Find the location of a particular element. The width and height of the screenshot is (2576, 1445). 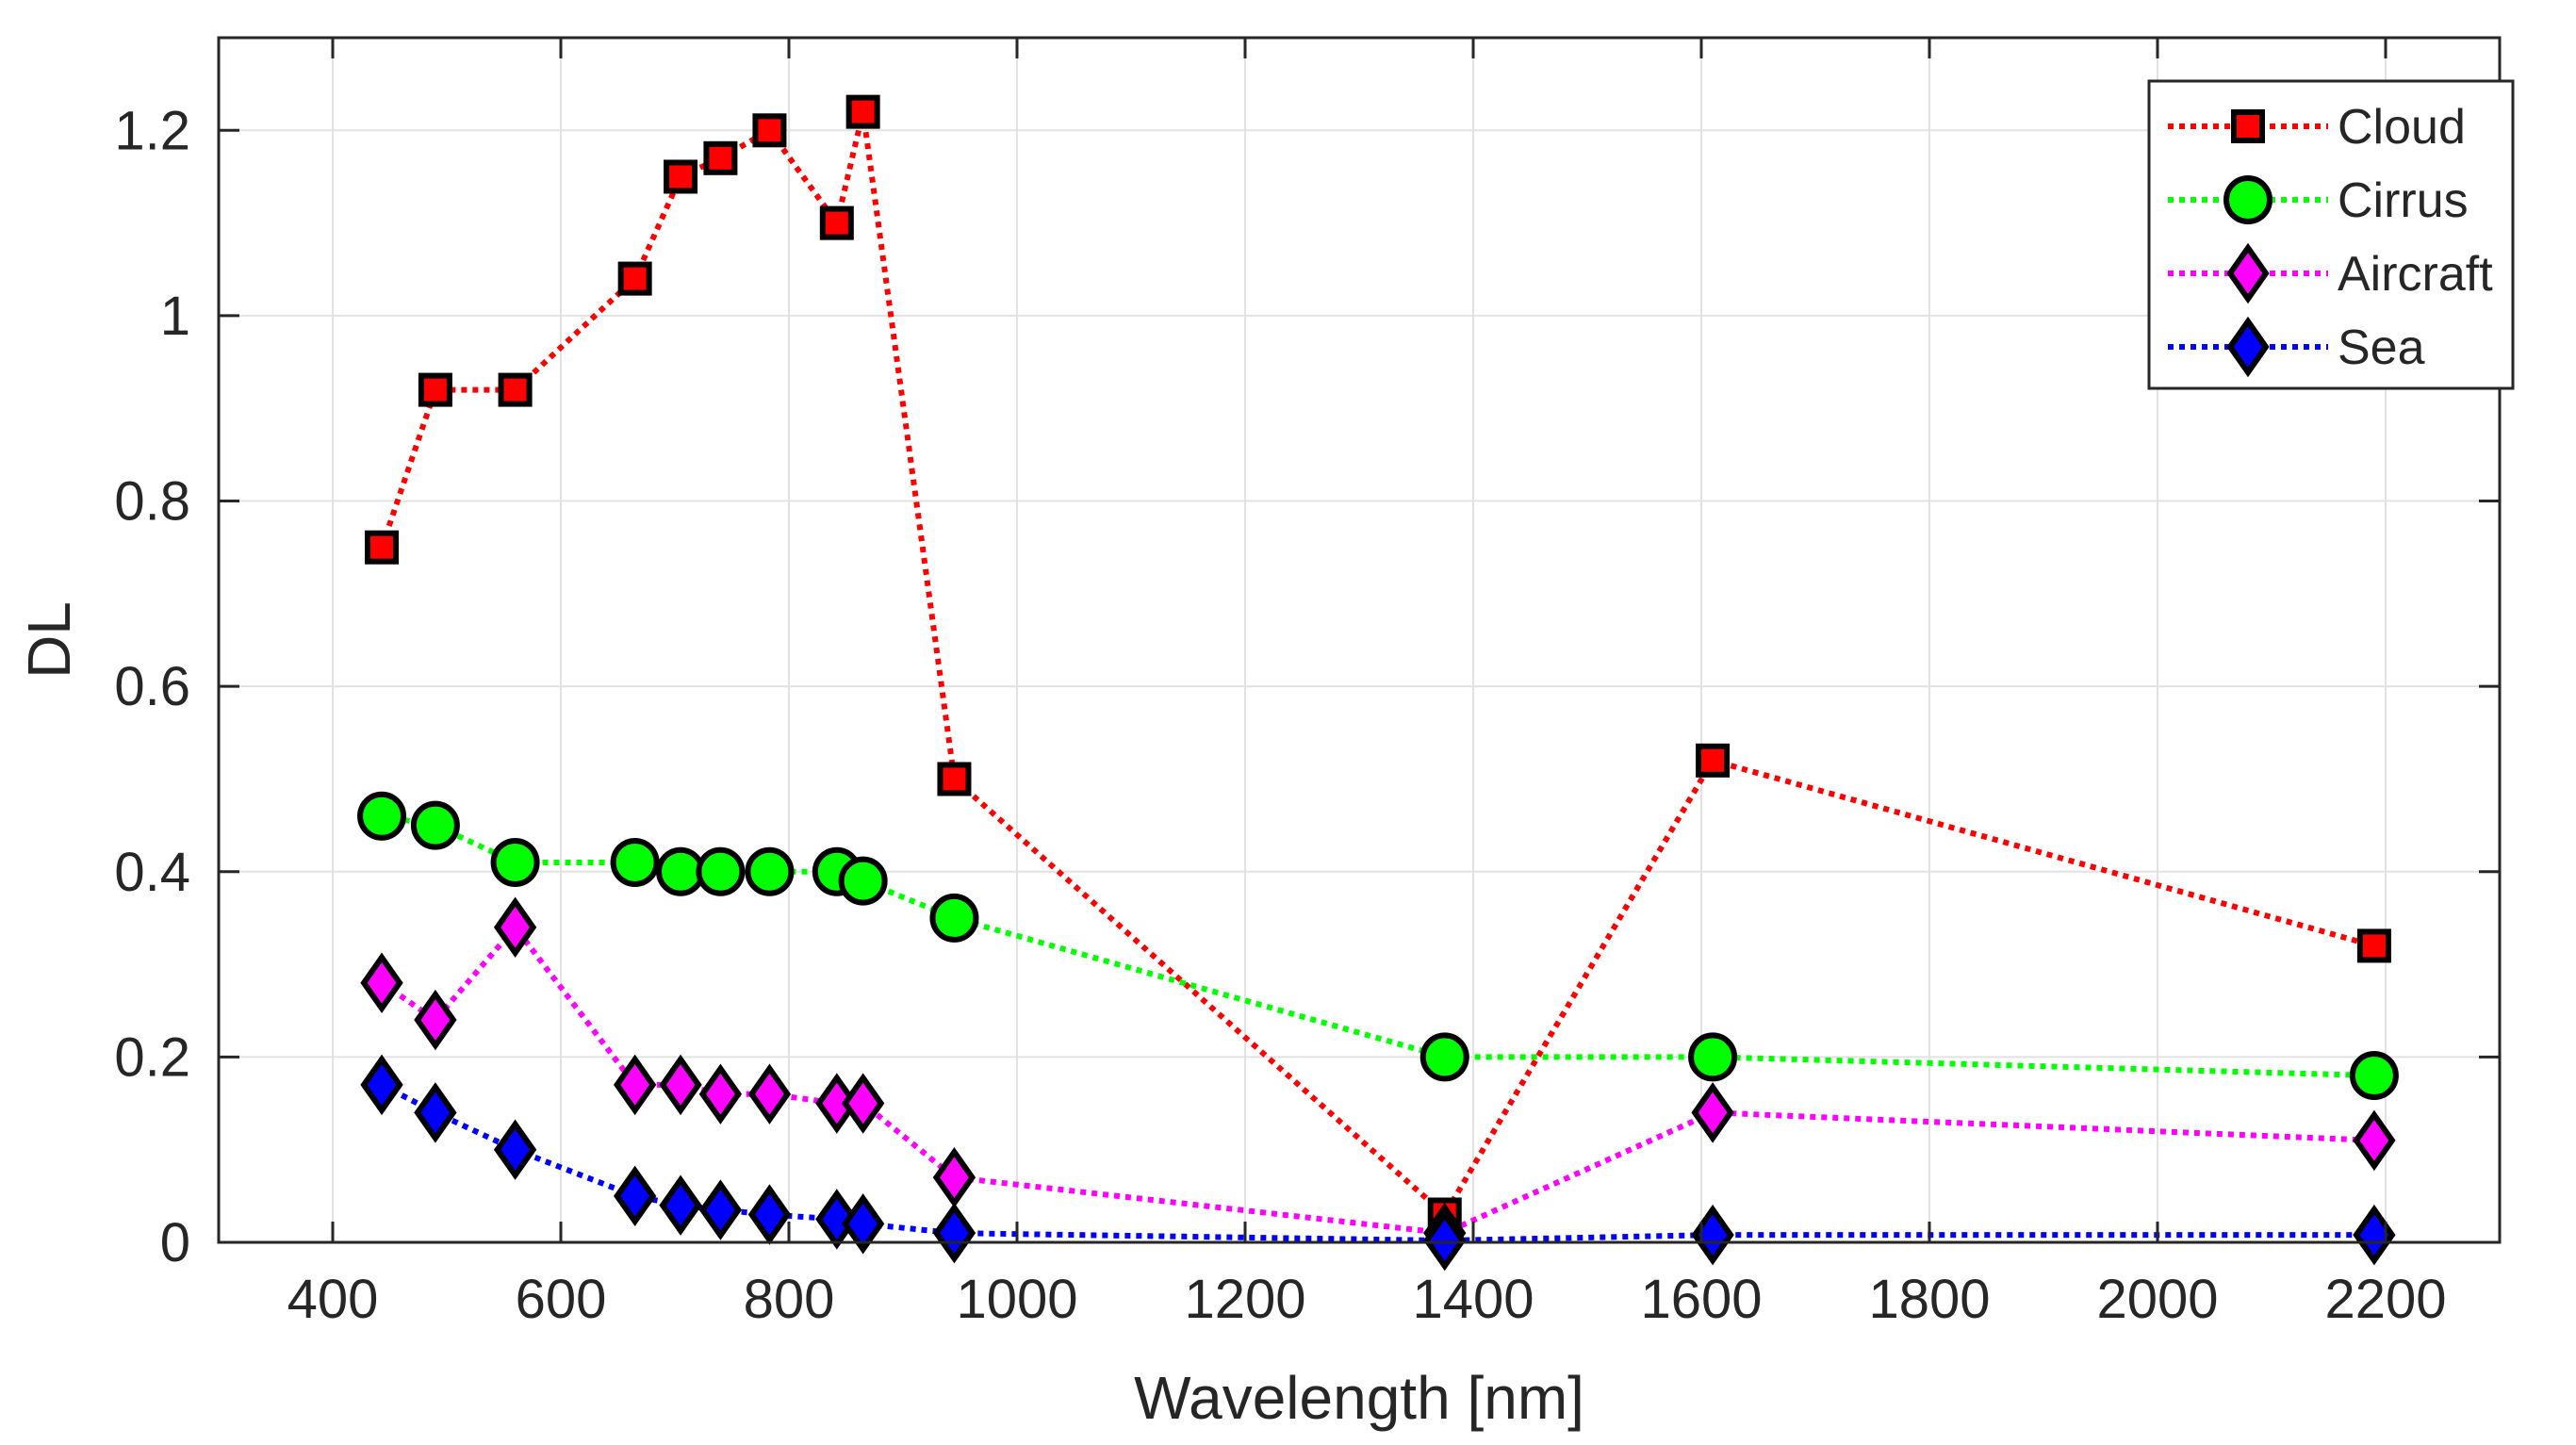

legend: Cloud Cirrus Aircraft Sea is located at coordinates (2331, 234).